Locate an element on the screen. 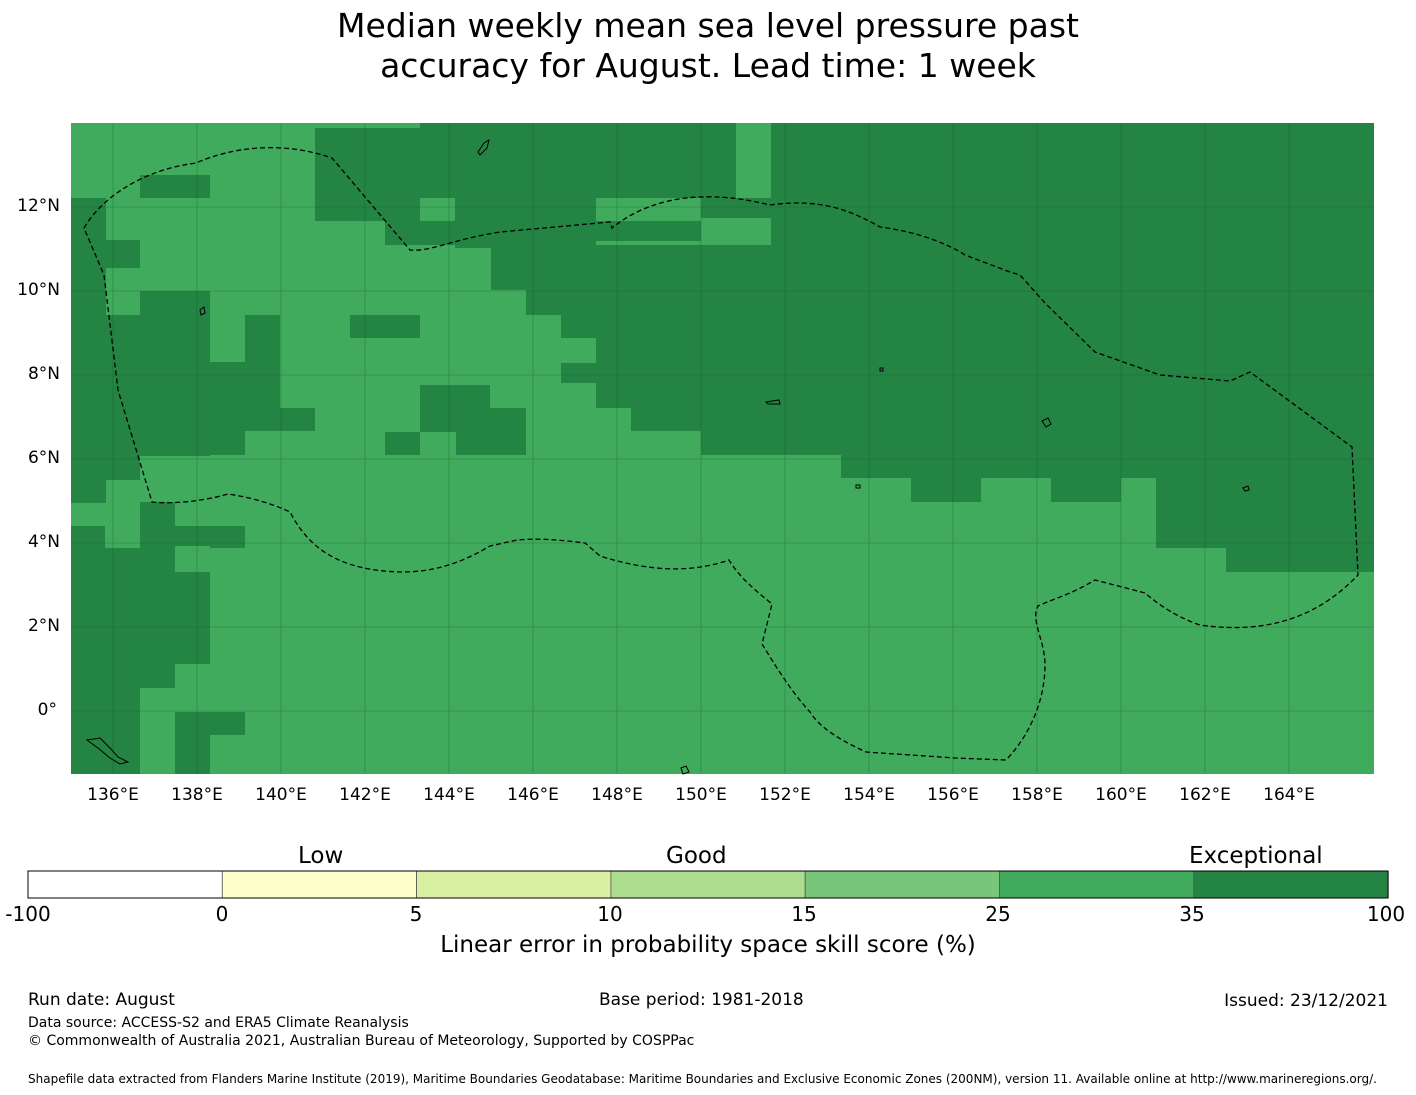 The image size is (1416, 1095). colorbar-tick-label: 35 is located at coordinates (1192, 914).